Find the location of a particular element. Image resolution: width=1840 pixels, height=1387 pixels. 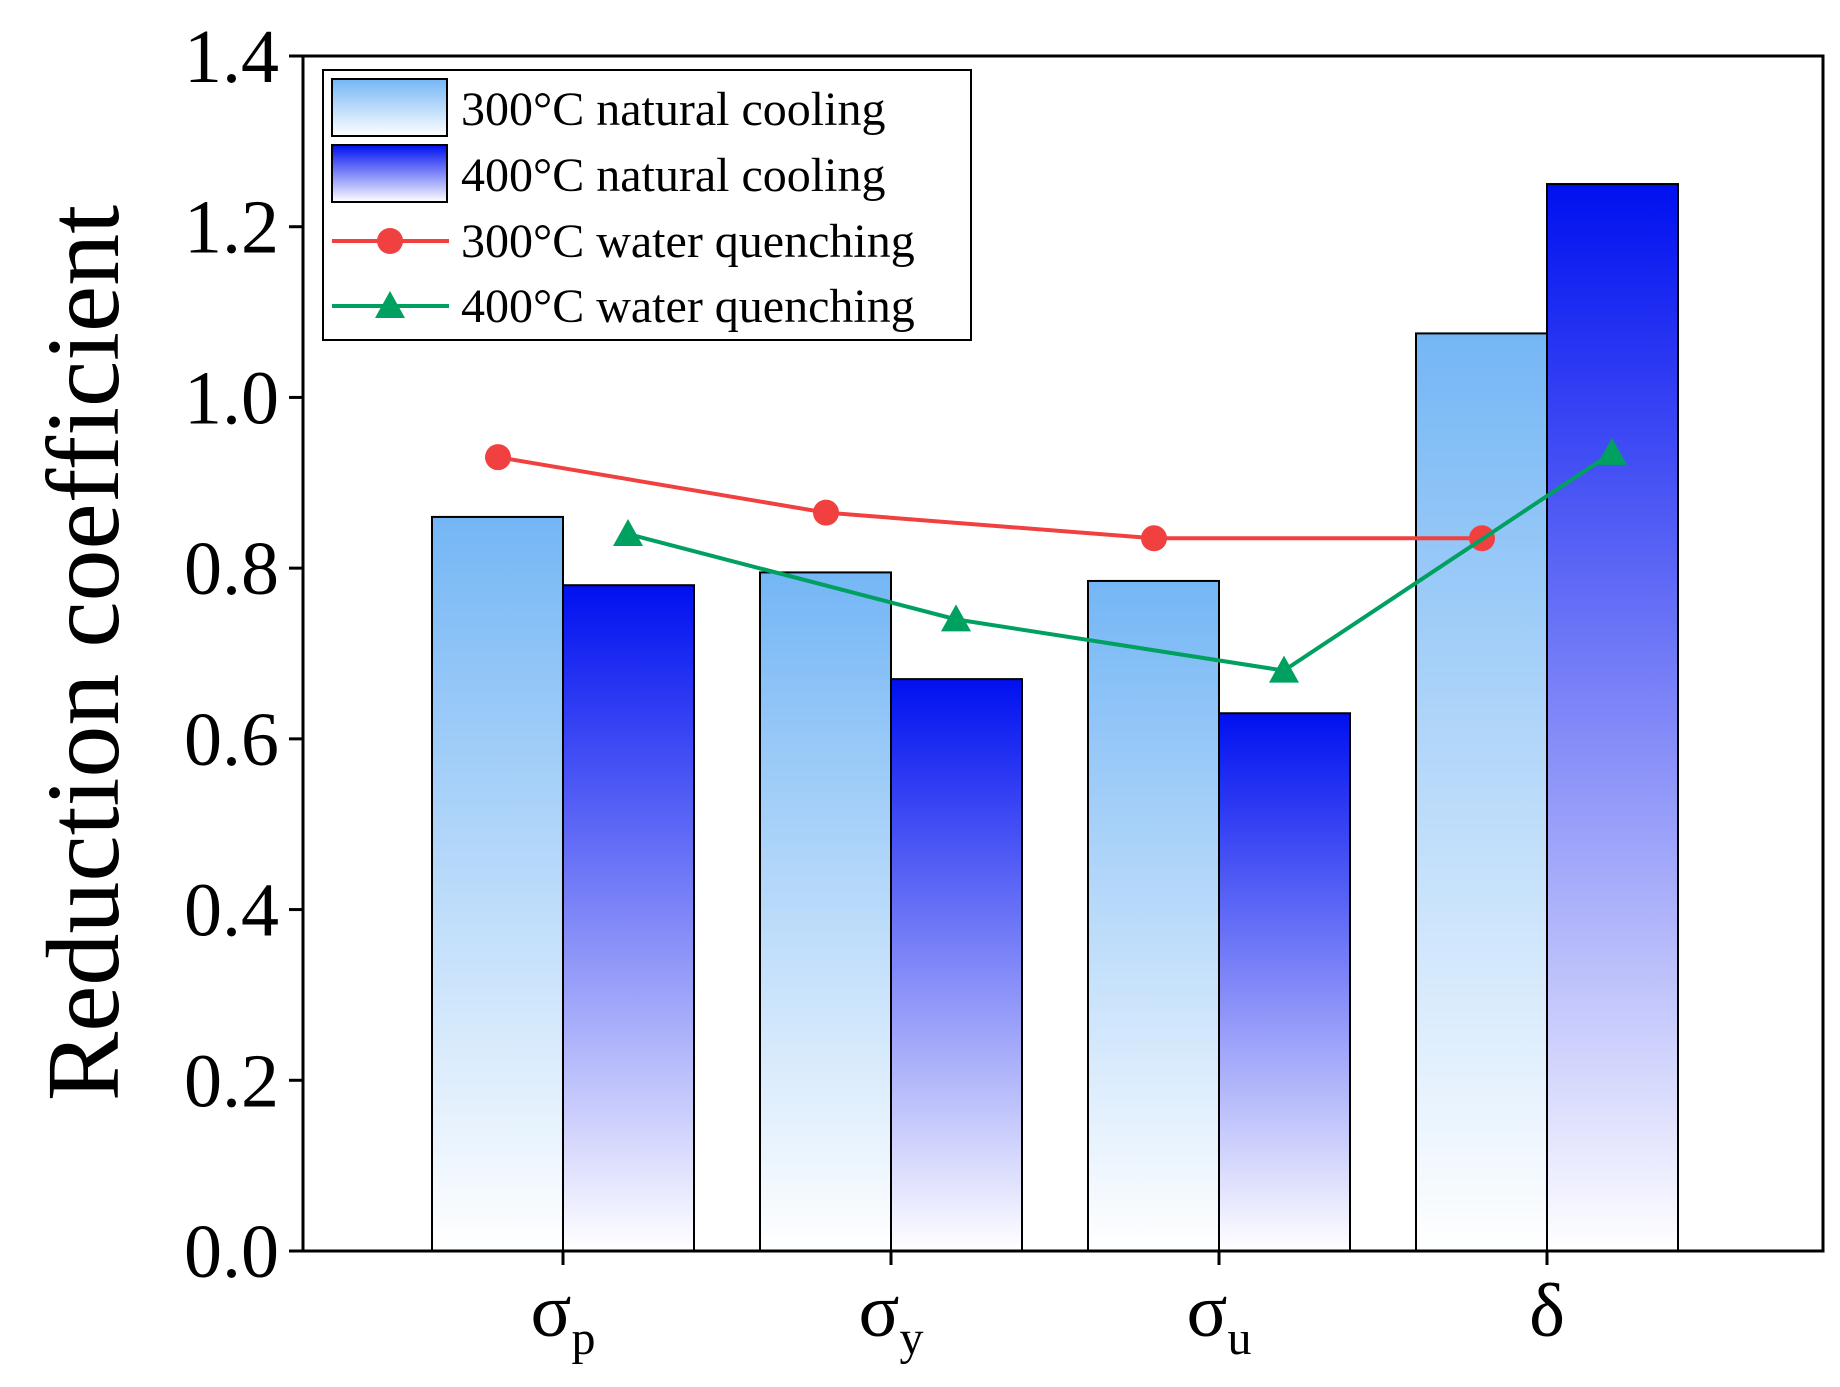

y-tick-label-2: 0.4 is located at coordinates (231, 911).